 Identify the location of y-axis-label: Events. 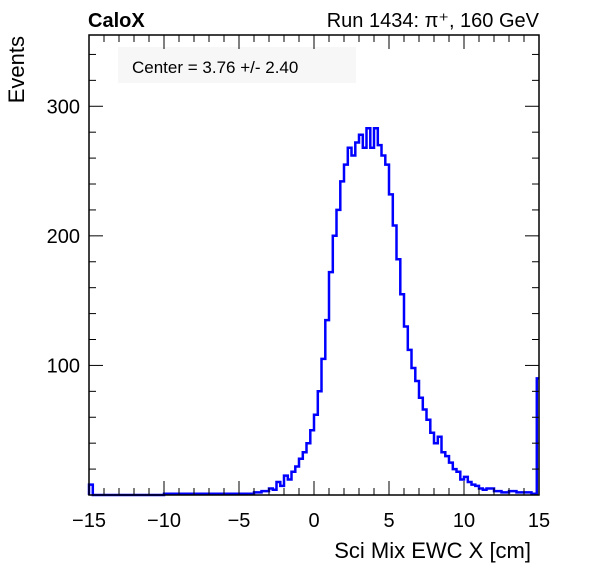
(16, 69).